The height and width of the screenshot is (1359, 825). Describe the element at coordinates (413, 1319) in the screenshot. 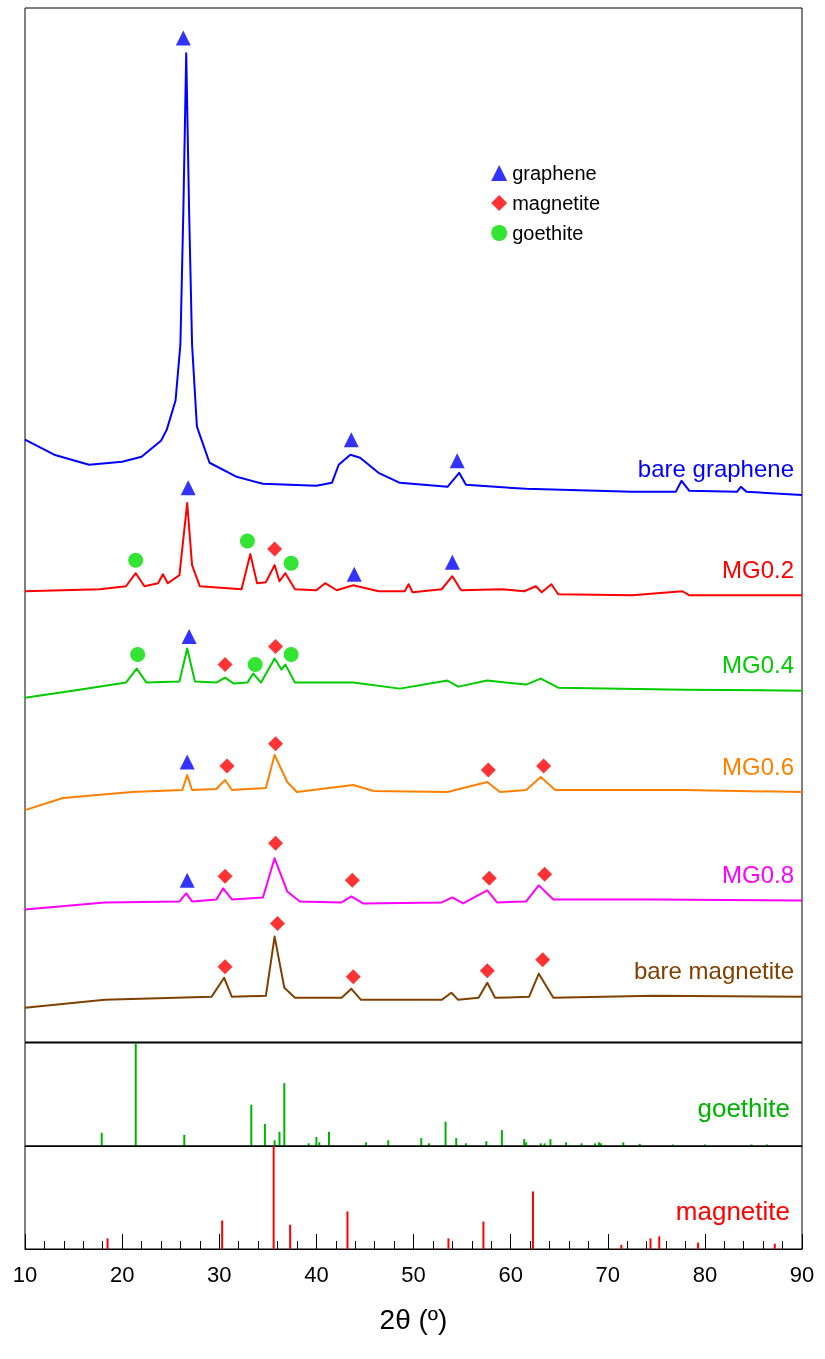

I see `x-axis-title: 2θ (º)` at that location.